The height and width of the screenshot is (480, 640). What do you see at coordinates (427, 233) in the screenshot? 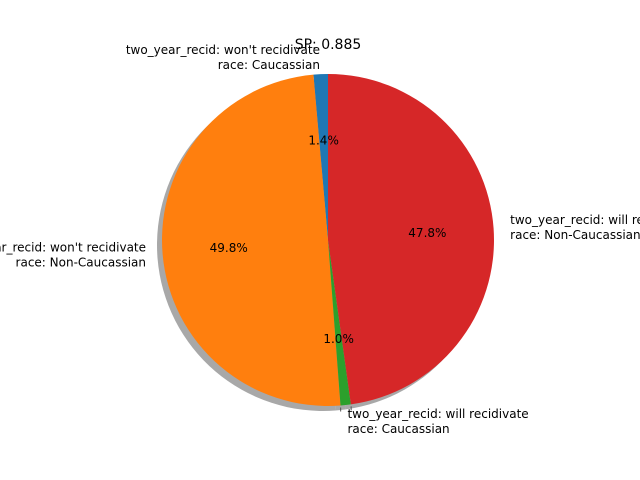
I see `slice-percent-label: 47.8%` at bounding box center [427, 233].